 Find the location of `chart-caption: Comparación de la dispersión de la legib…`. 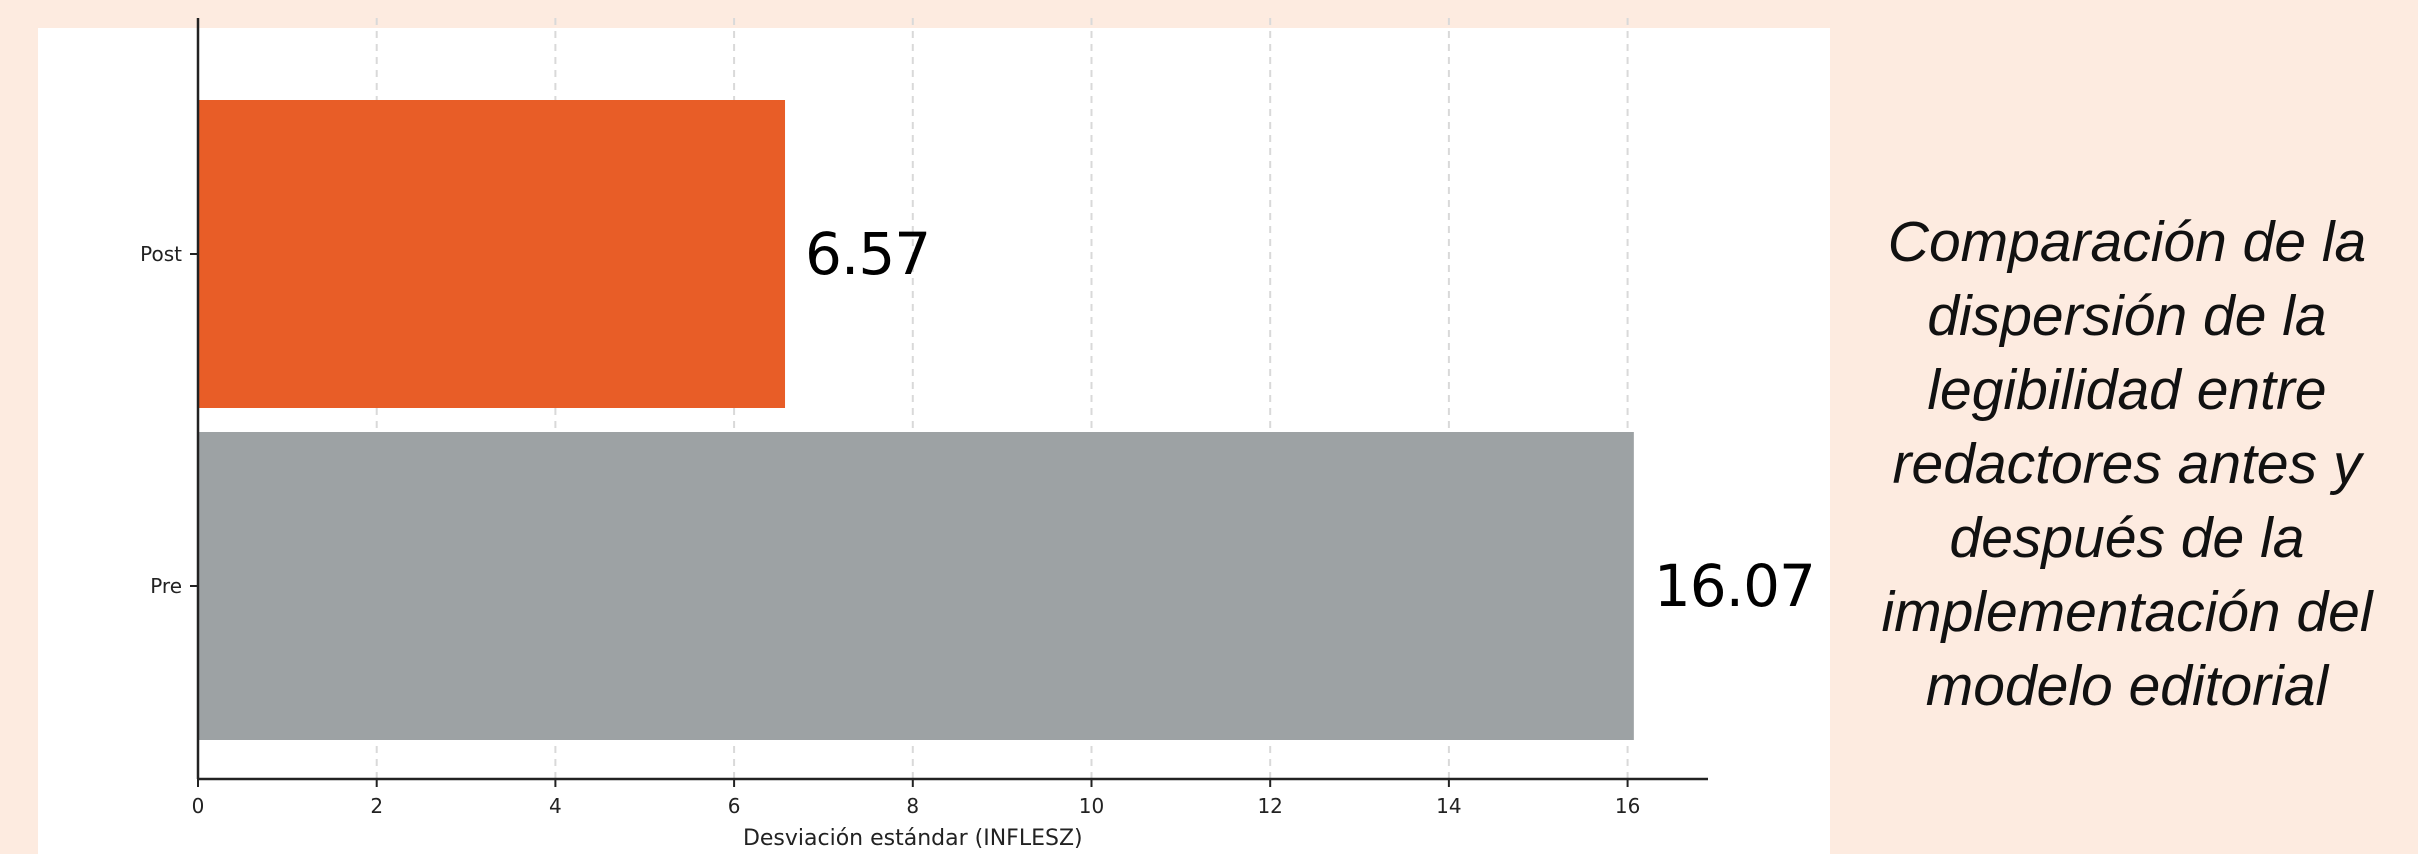

chart-caption: Comparación de la dispersión de la legib… is located at coordinates (2127, 464).